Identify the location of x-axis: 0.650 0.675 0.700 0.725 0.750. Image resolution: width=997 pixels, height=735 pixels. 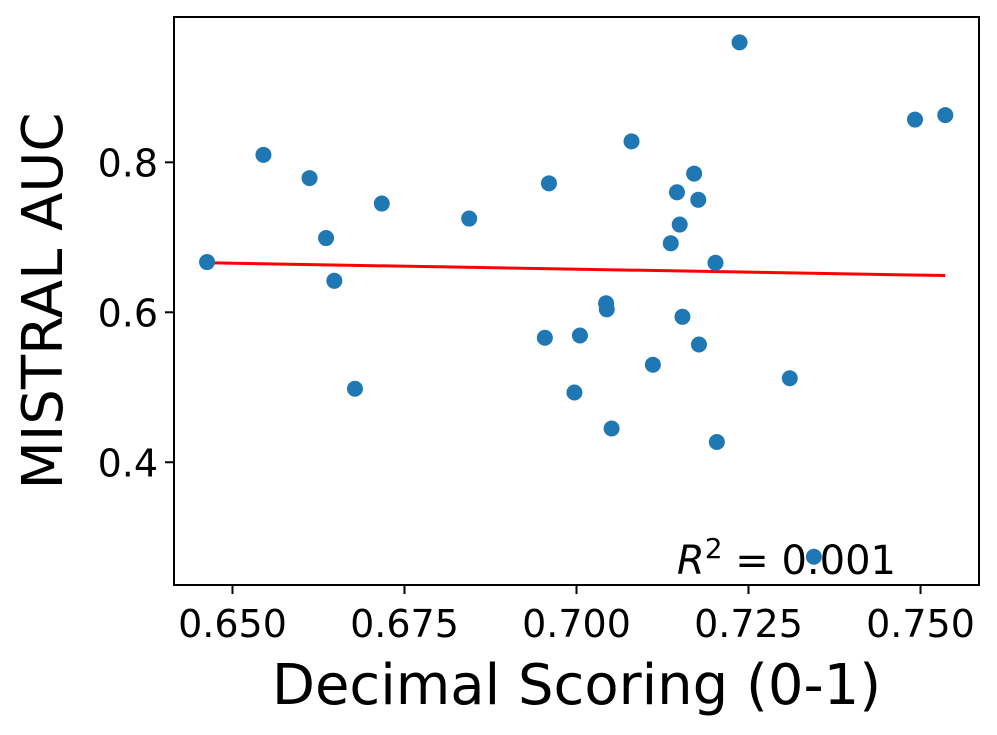
(576, 615).